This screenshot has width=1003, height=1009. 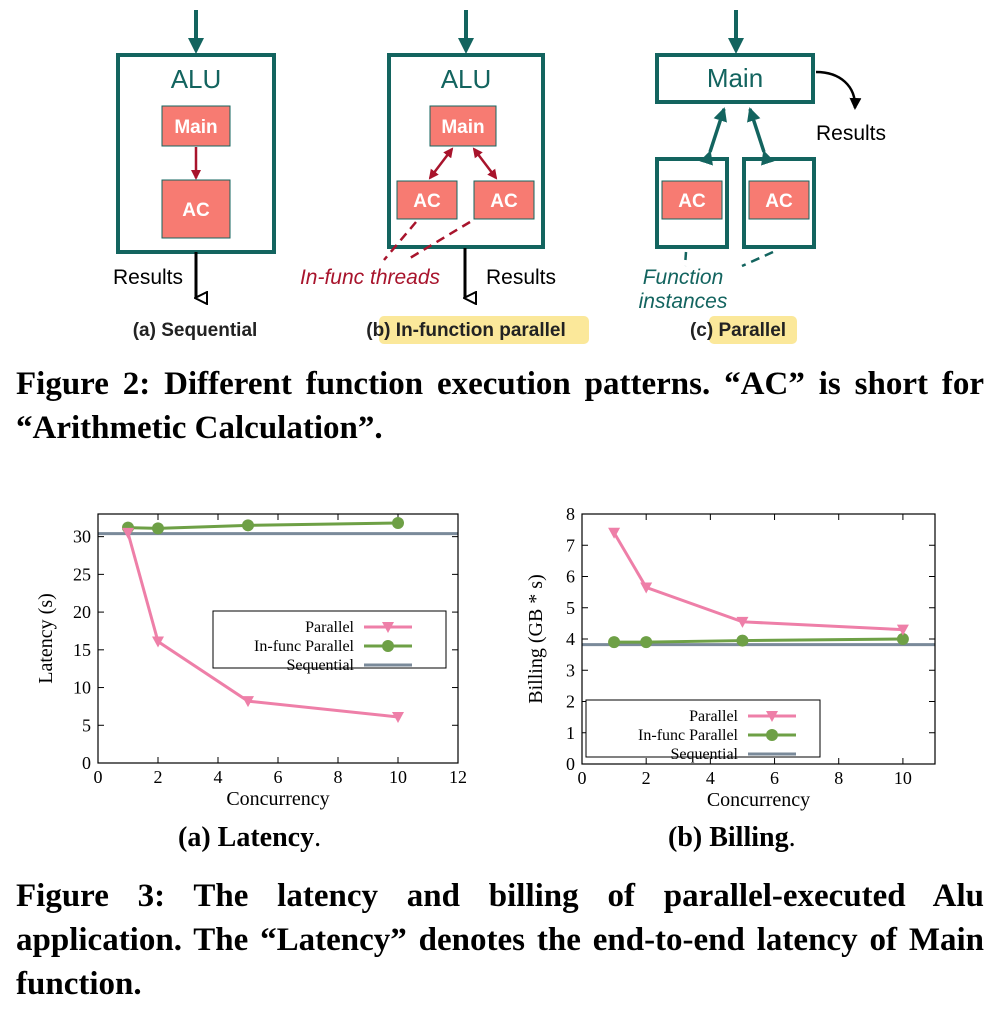 I want to click on y-tick-label: 10, so click(x=82, y=688).